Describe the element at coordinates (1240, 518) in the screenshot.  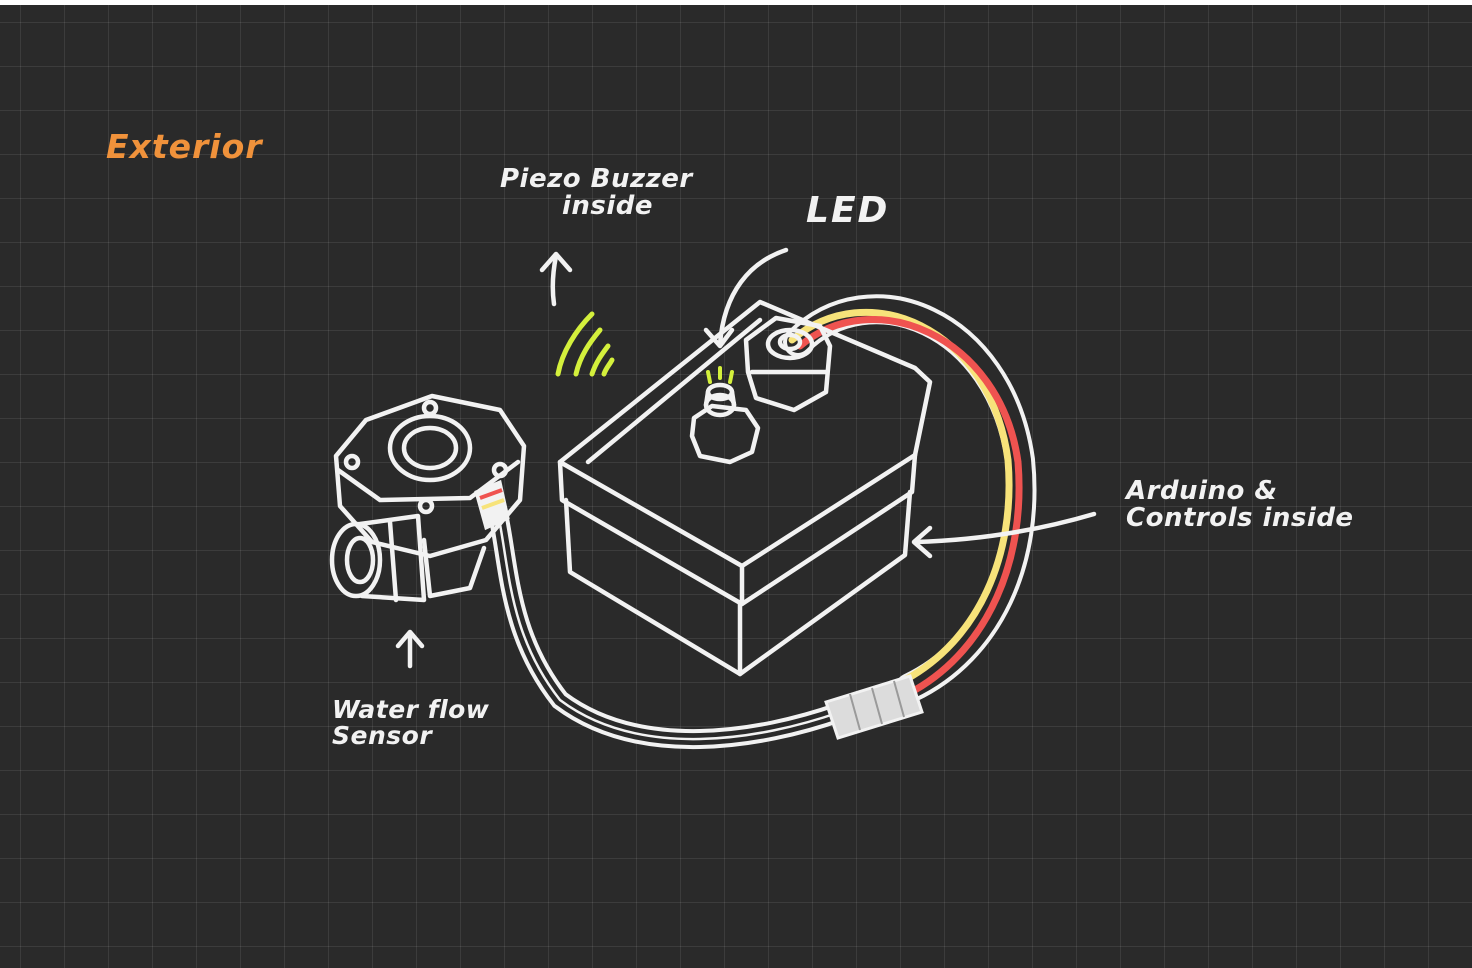
I see `arduino-label-line2: Controls inside` at that location.